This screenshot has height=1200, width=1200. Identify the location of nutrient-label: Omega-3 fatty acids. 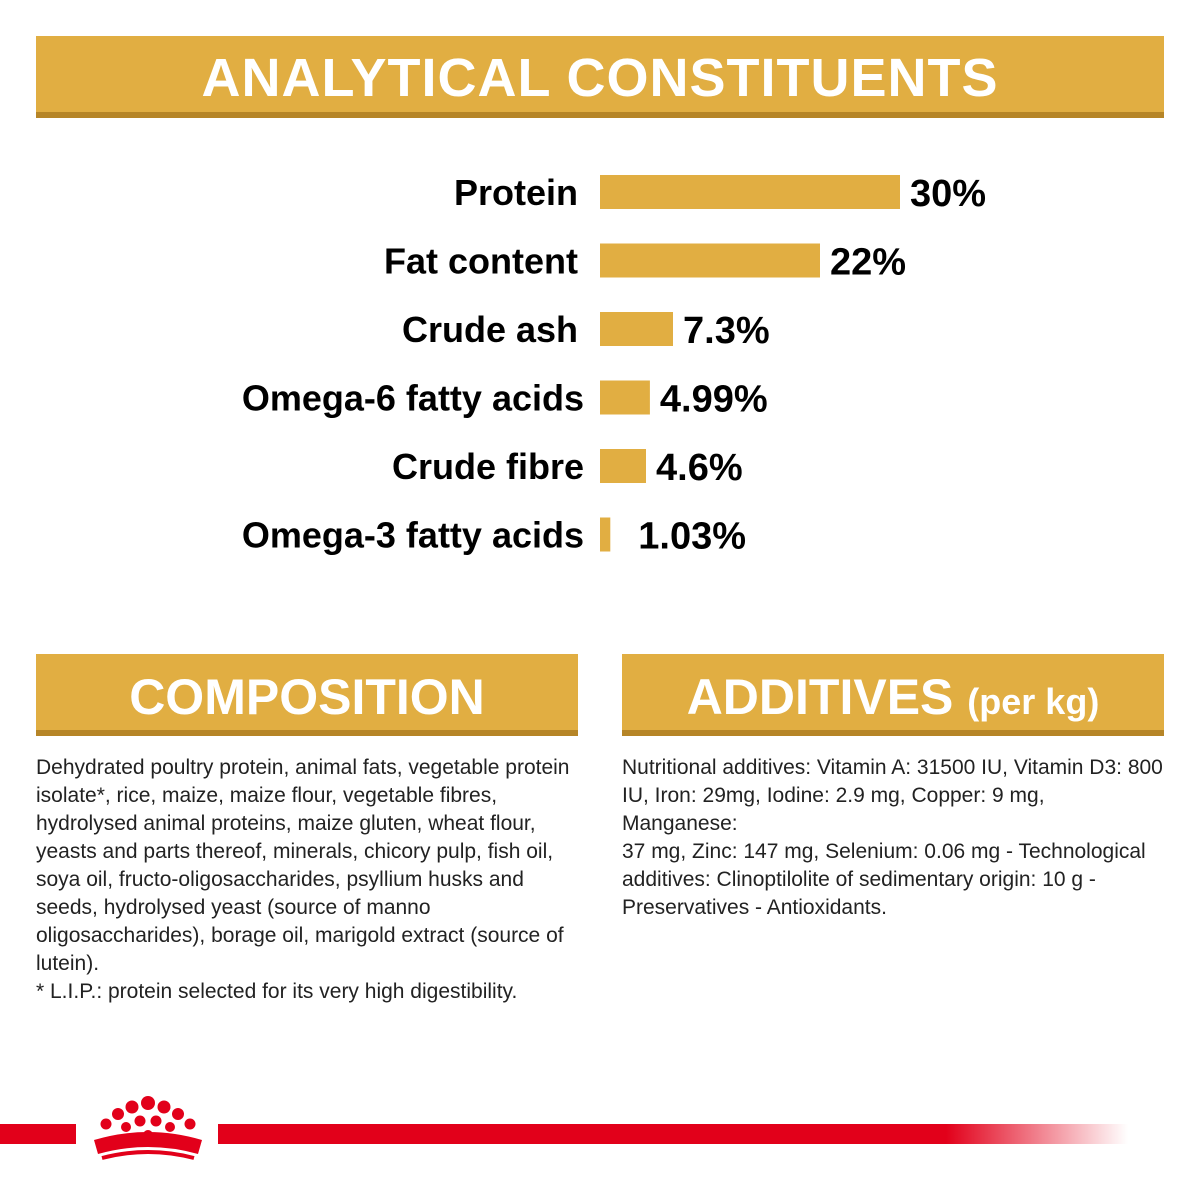
(413, 535).